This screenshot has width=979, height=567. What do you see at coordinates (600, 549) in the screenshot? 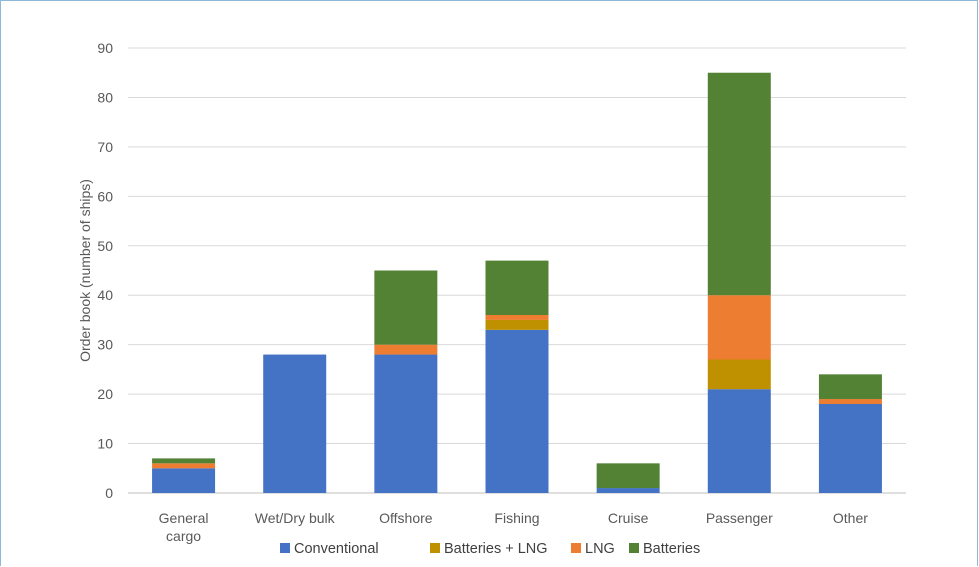
I see `legend-label: LNG` at bounding box center [600, 549].